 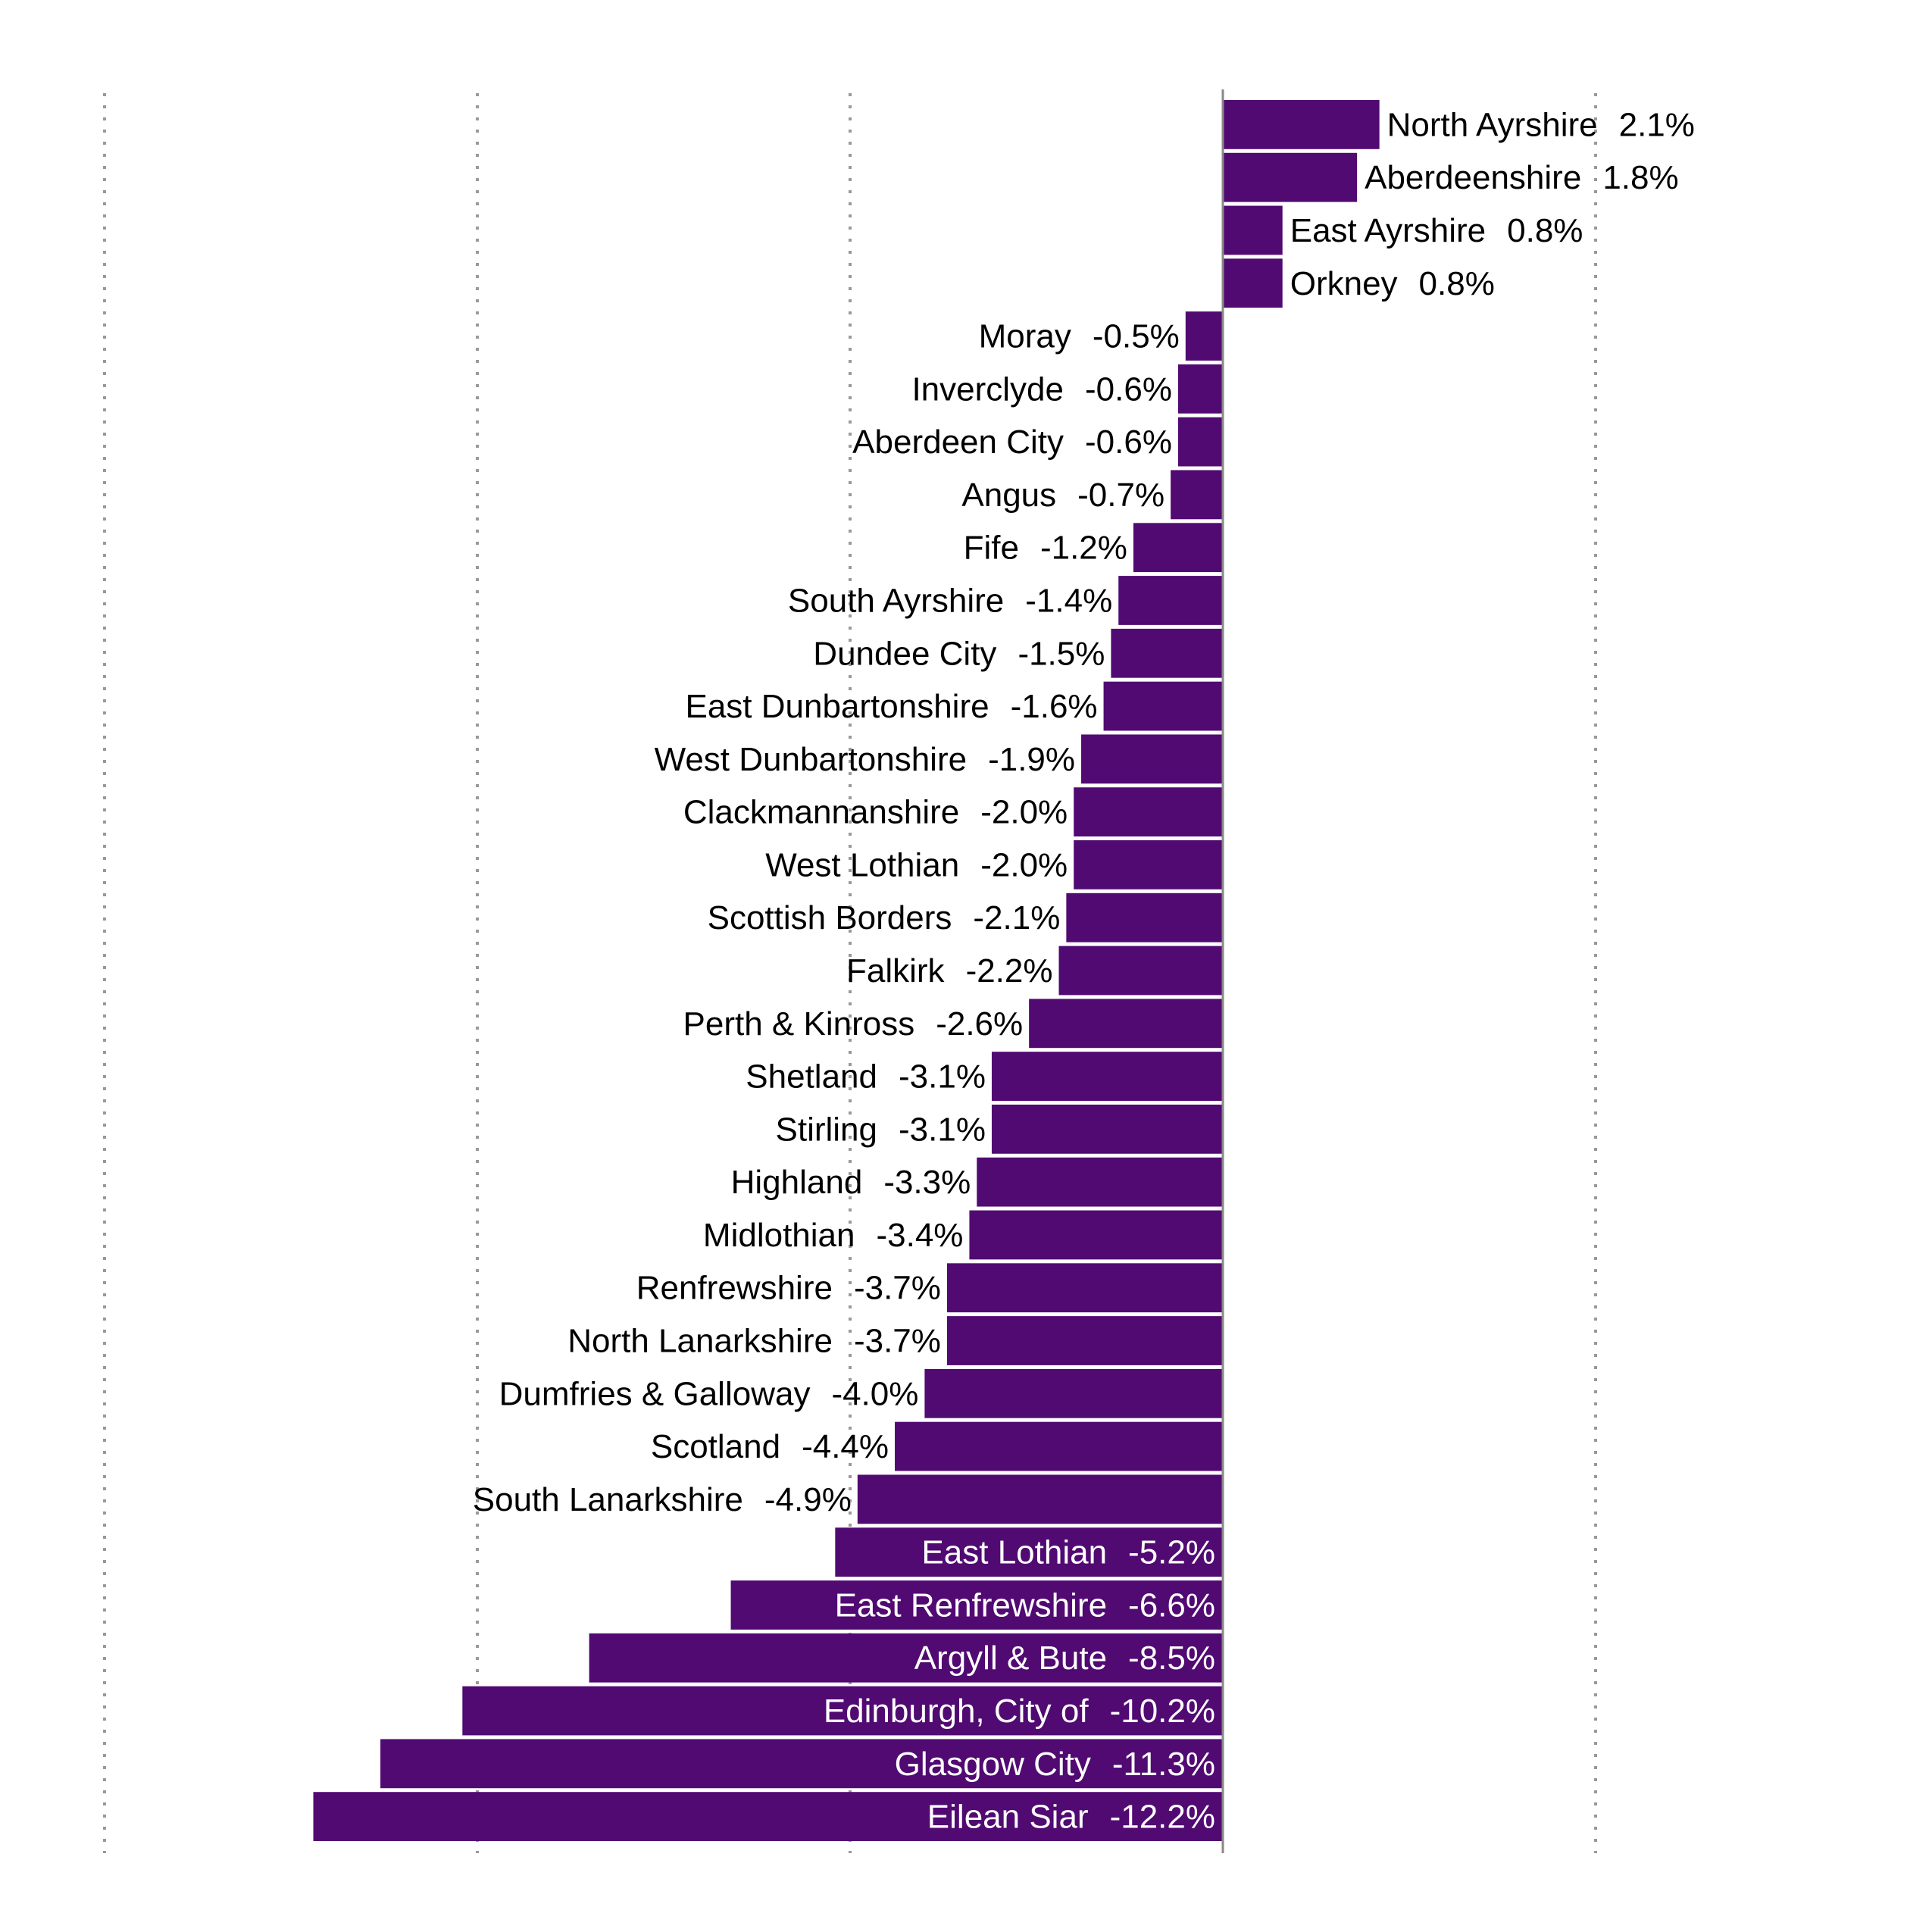 I want to click on bar-label: East Ayrshire 0.8%, so click(x=1436, y=231).